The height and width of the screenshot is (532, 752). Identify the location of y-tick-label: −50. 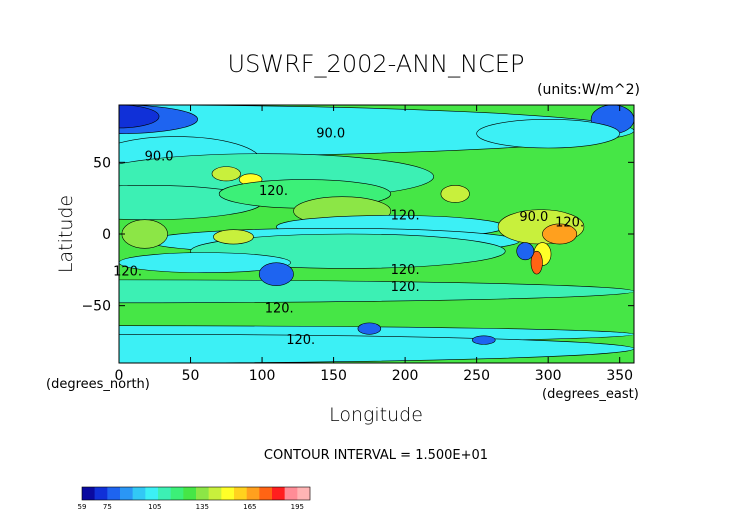
(96, 307).